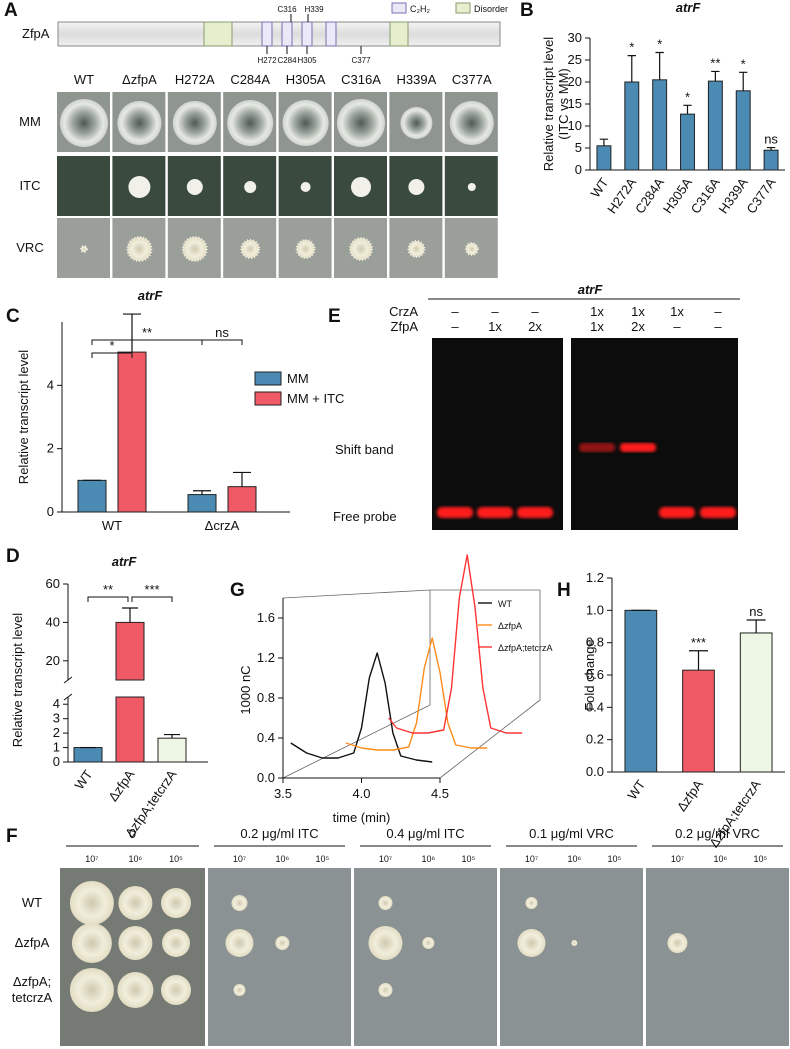 The height and width of the screenshot is (1049, 790). I want to click on gel-image, so click(497, 434).